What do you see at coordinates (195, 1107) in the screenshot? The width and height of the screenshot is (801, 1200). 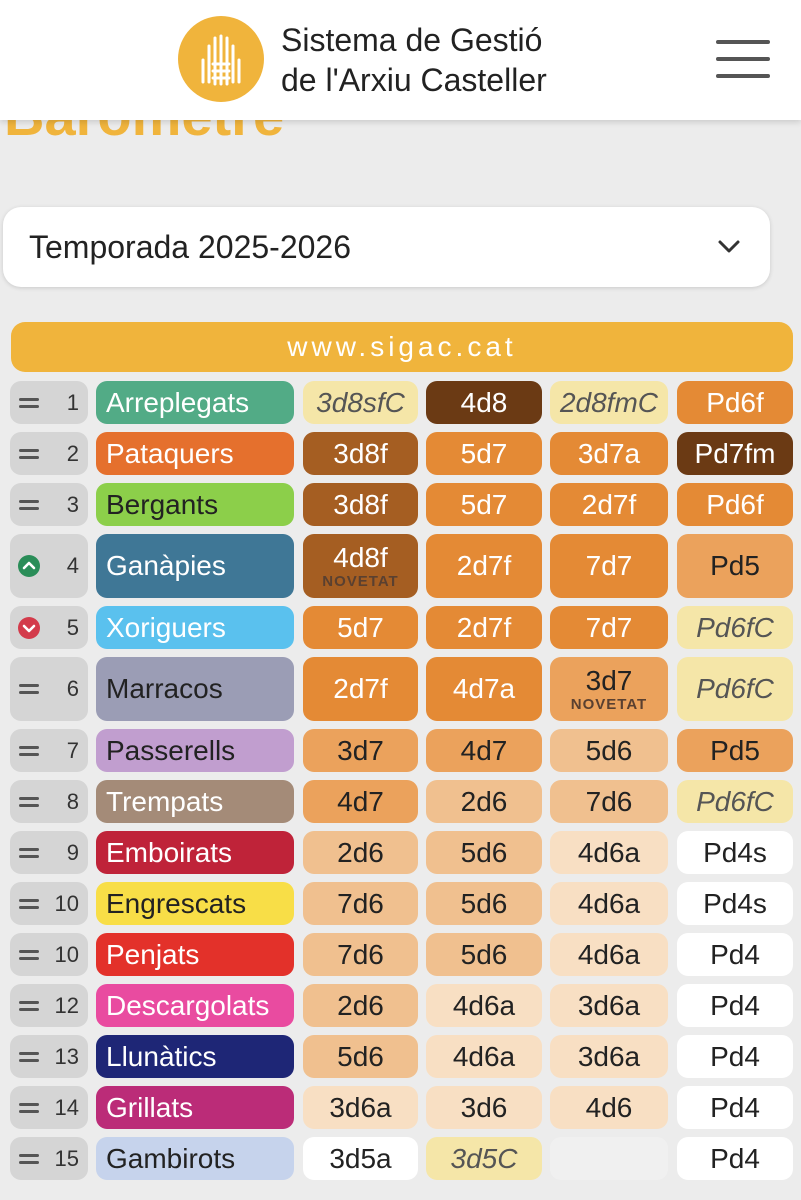 I see `team-cell: Grillats` at bounding box center [195, 1107].